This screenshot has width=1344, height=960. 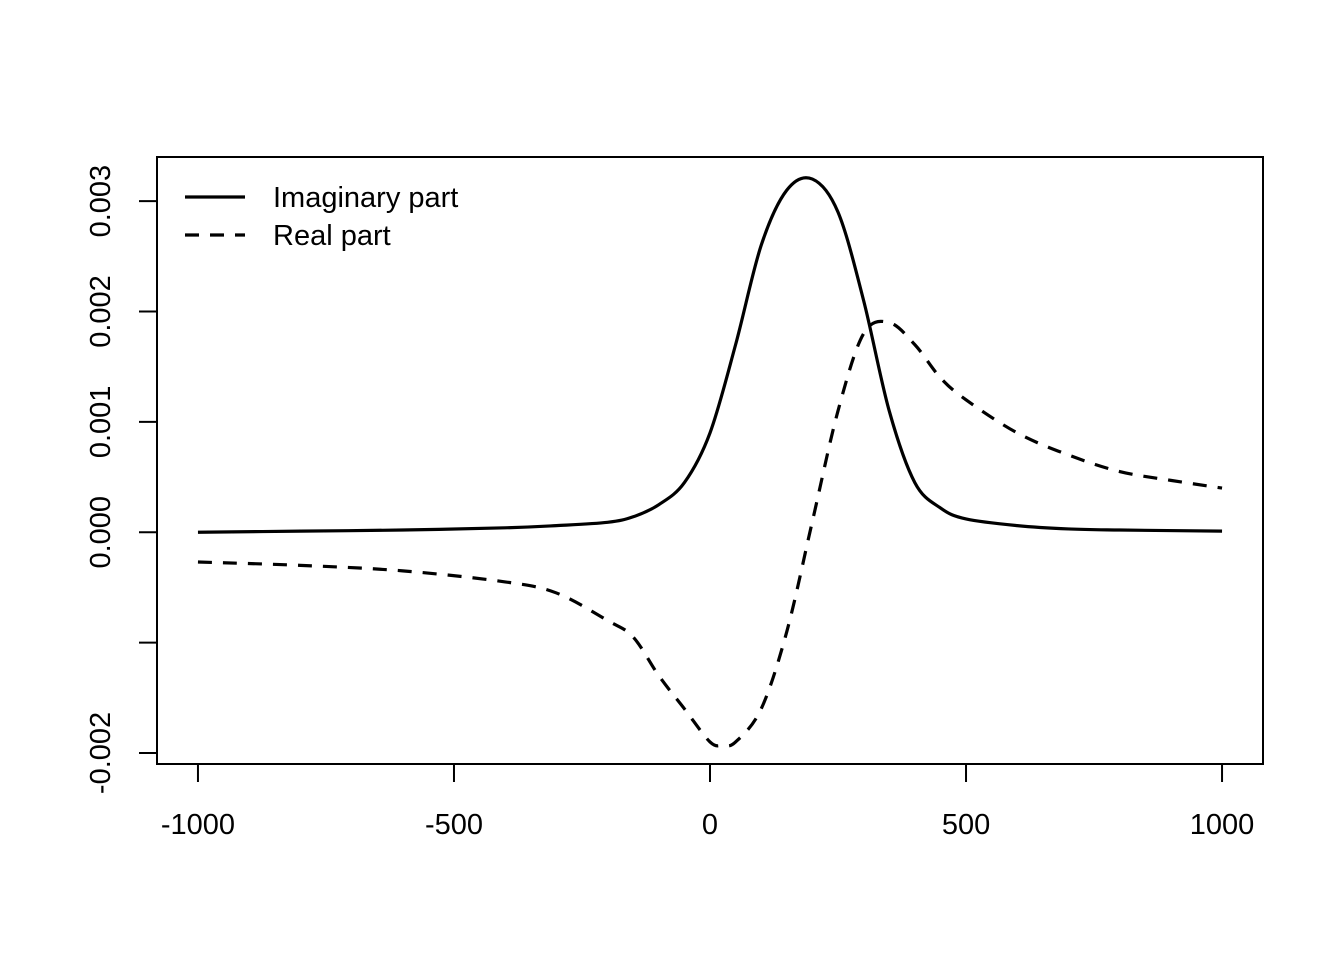 What do you see at coordinates (365, 198) in the screenshot?
I see `legend-label-imaginary: Imaginary part` at bounding box center [365, 198].